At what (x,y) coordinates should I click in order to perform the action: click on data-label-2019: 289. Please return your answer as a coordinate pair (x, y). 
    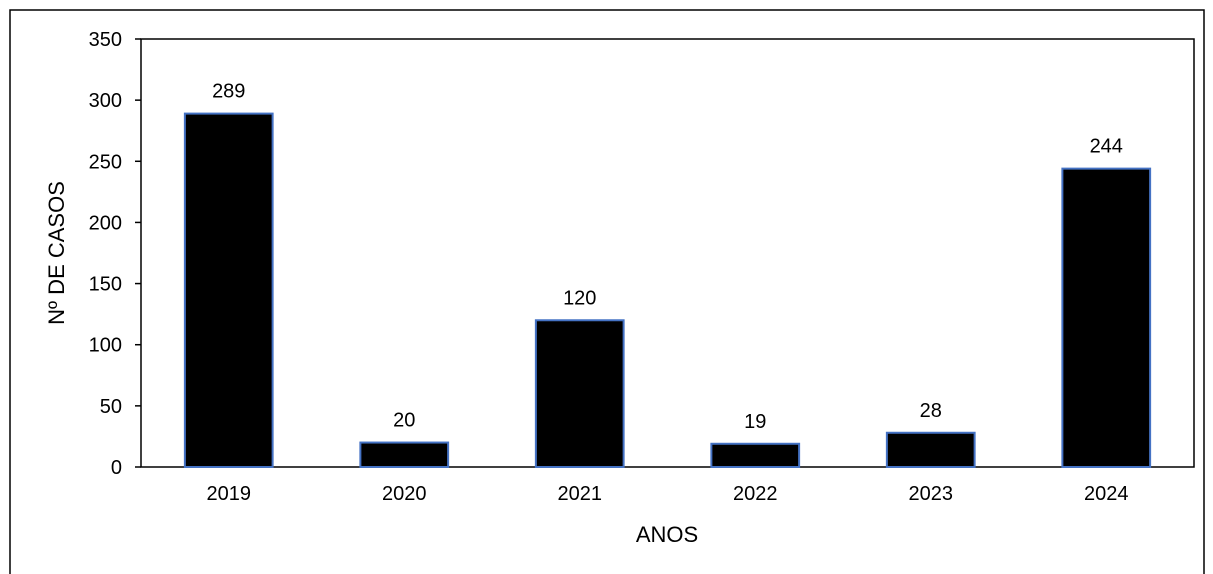
    Looking at the image, I should click on (228, 92).